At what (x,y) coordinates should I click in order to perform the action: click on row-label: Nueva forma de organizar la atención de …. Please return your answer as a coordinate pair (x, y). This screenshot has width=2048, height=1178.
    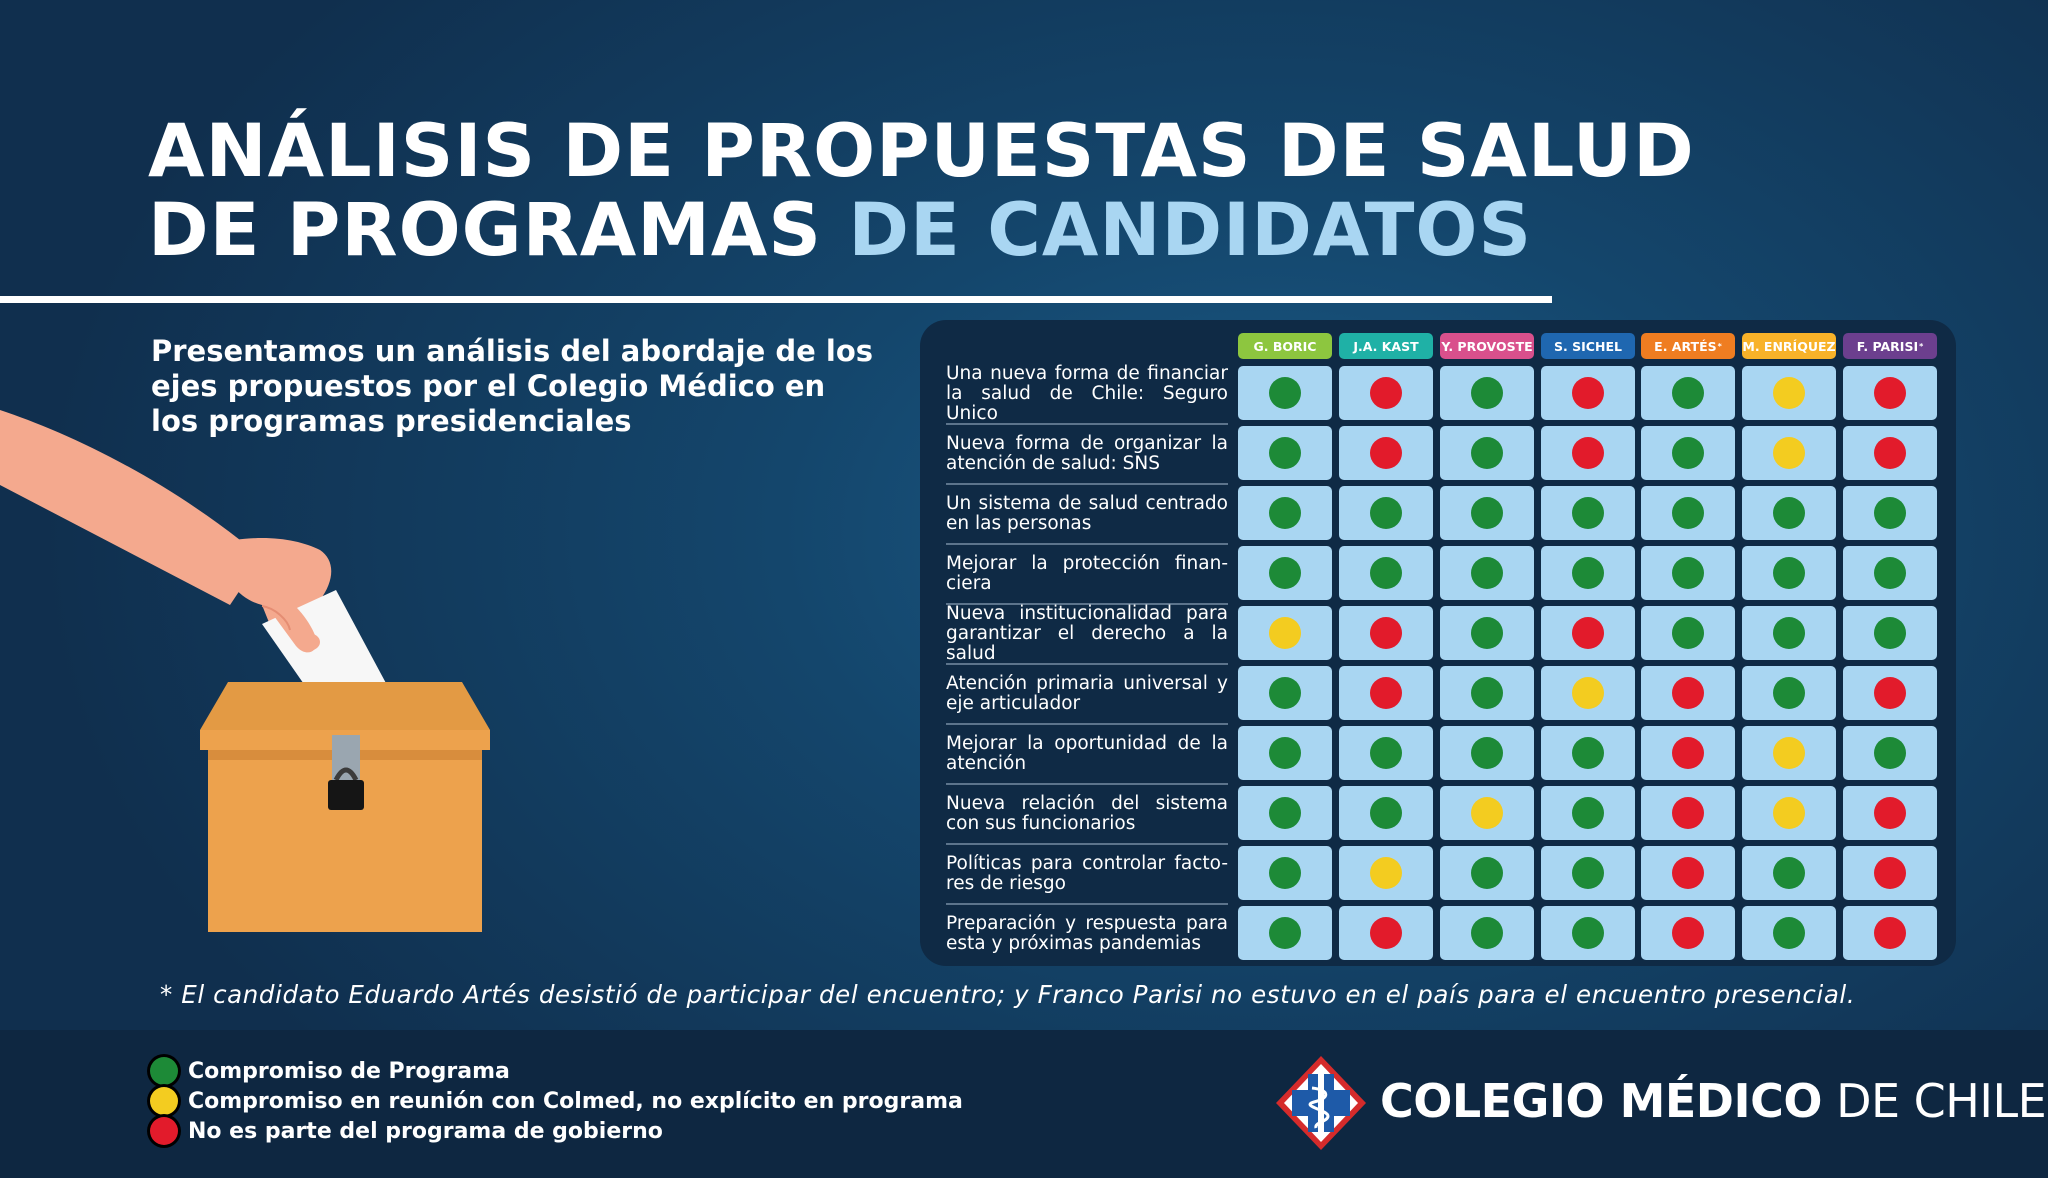
    Looking at the image, I should click on (1087, 454).